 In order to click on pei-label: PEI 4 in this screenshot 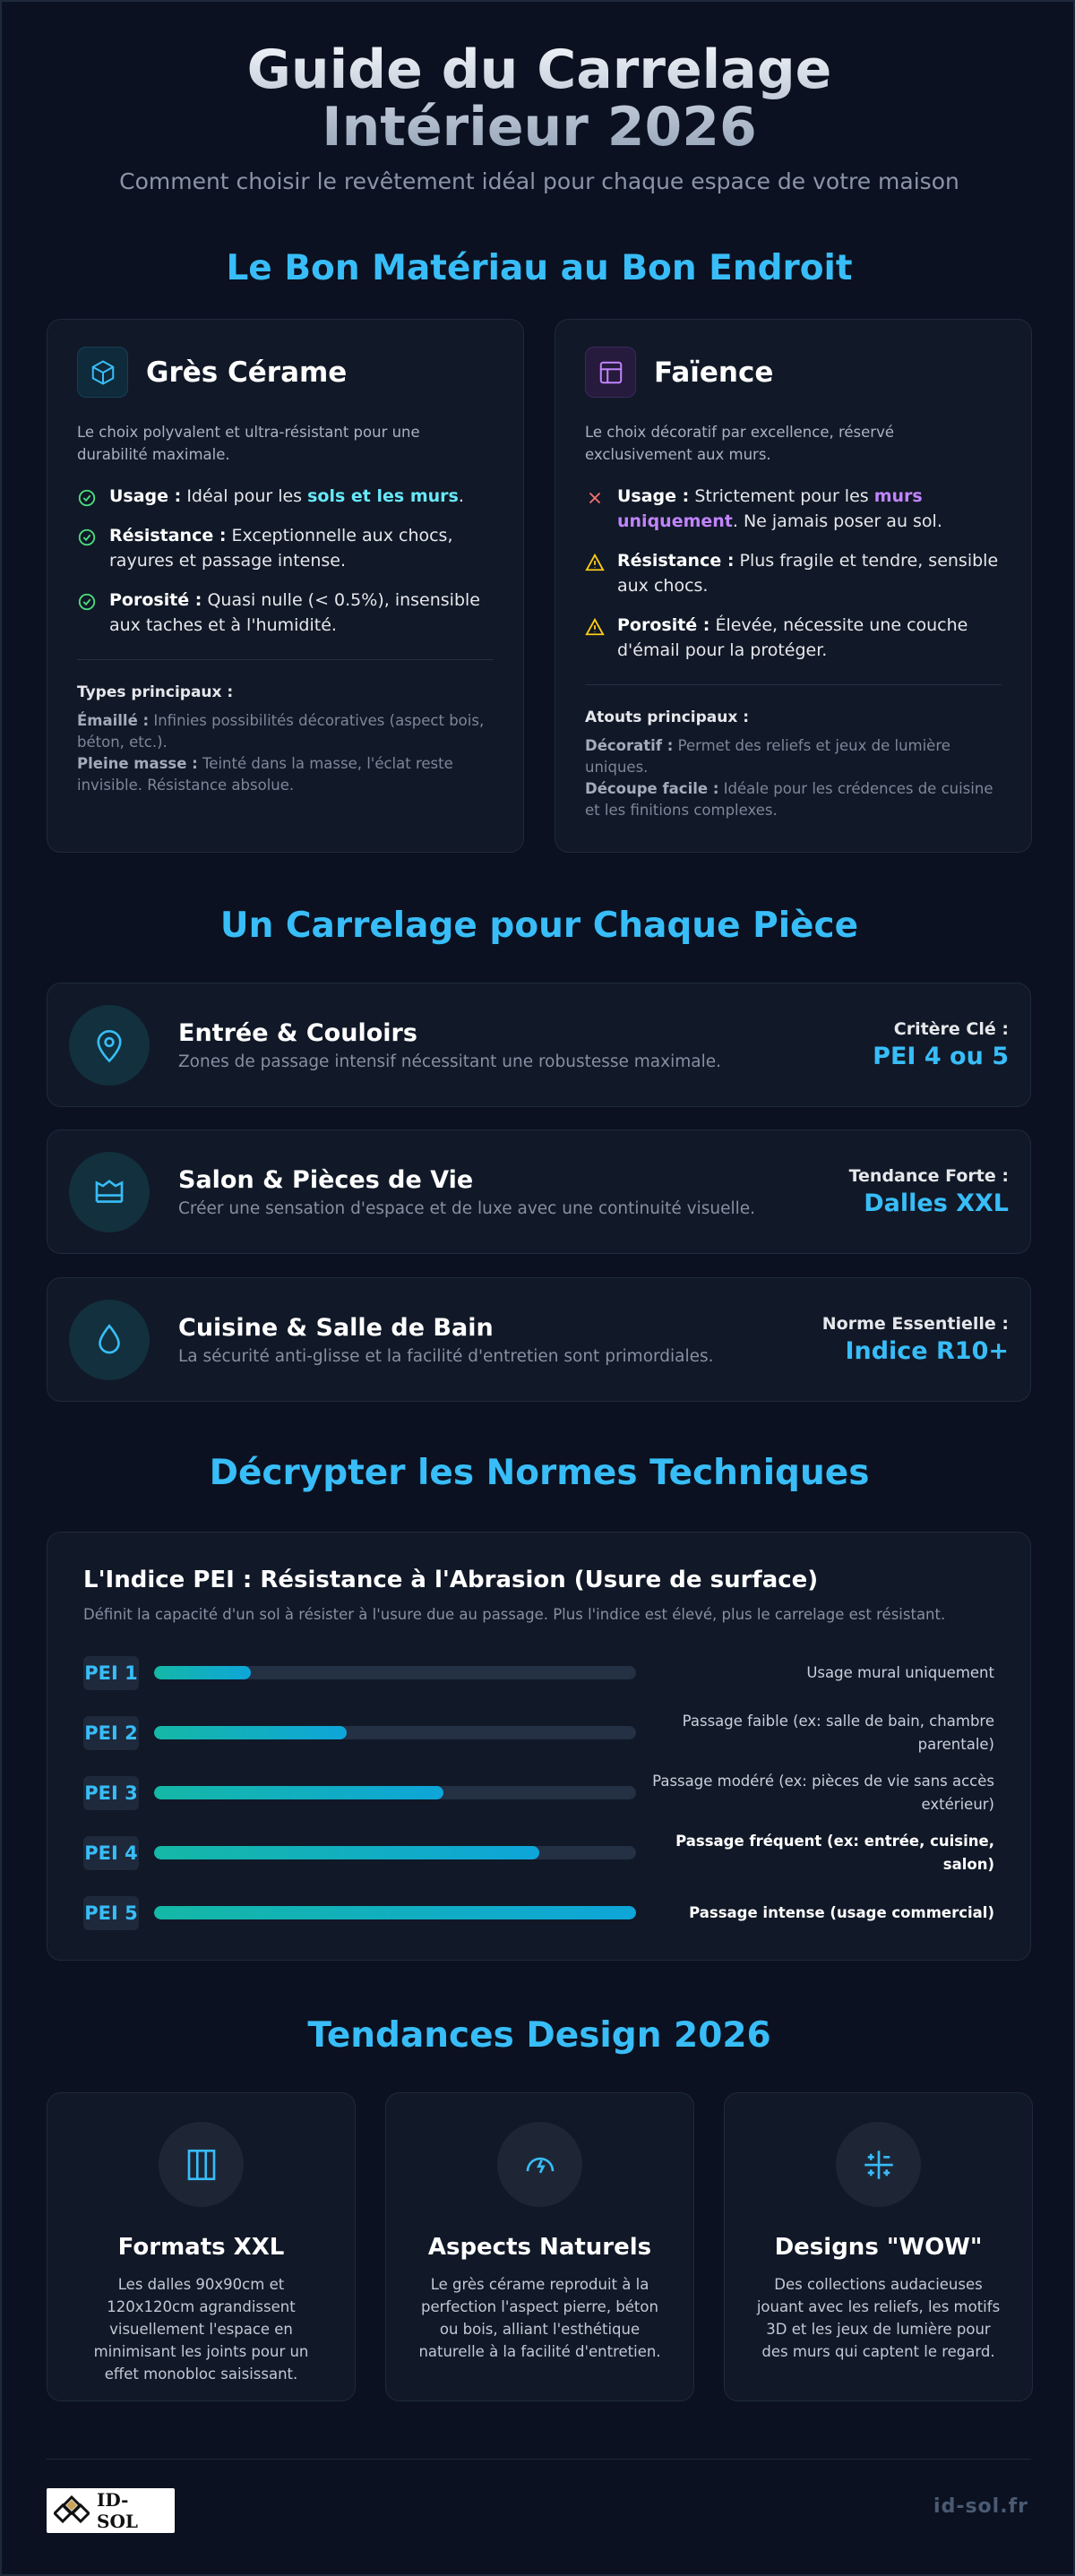, I will do `click(111, 1852)`.